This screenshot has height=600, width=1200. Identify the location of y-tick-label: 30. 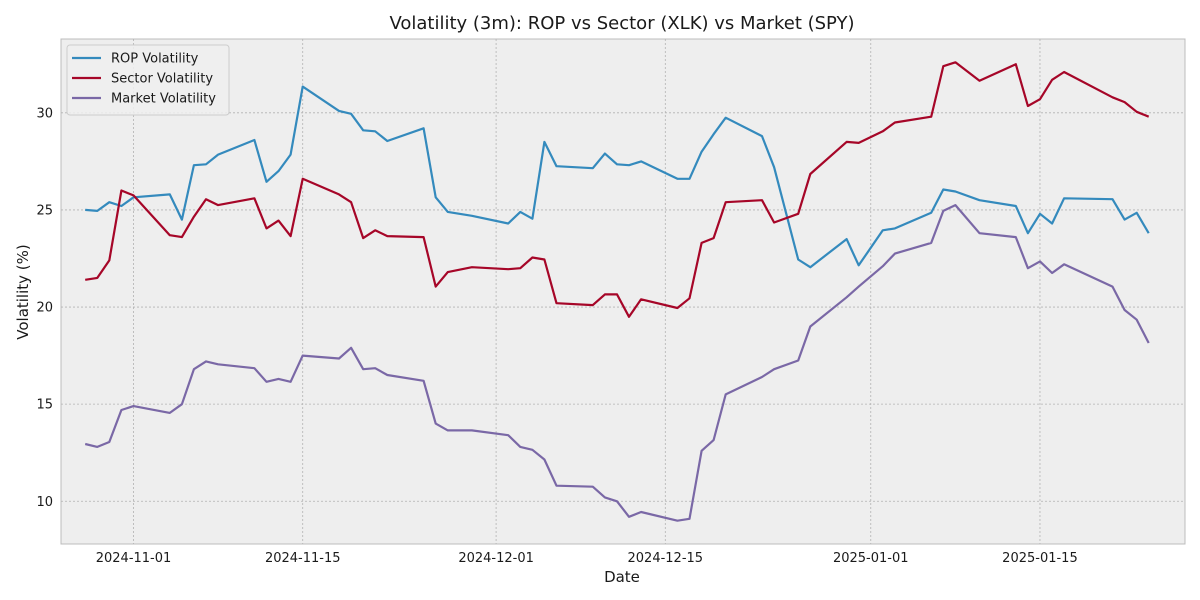
(44, 113).